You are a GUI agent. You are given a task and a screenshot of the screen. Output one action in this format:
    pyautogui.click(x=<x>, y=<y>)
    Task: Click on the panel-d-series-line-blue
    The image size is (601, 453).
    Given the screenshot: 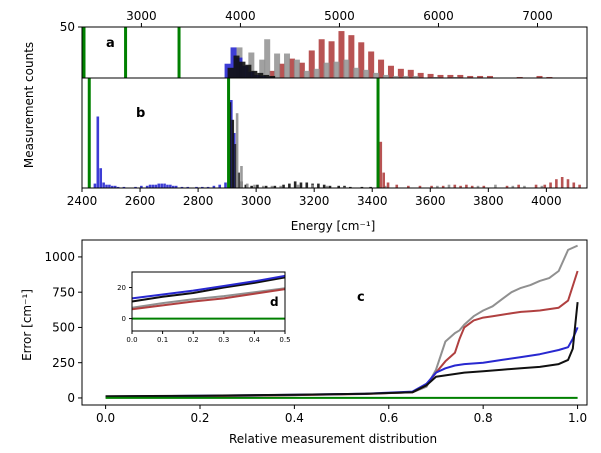 What is the action you would take?
    pyautogui.click(x=208, y=287)
    